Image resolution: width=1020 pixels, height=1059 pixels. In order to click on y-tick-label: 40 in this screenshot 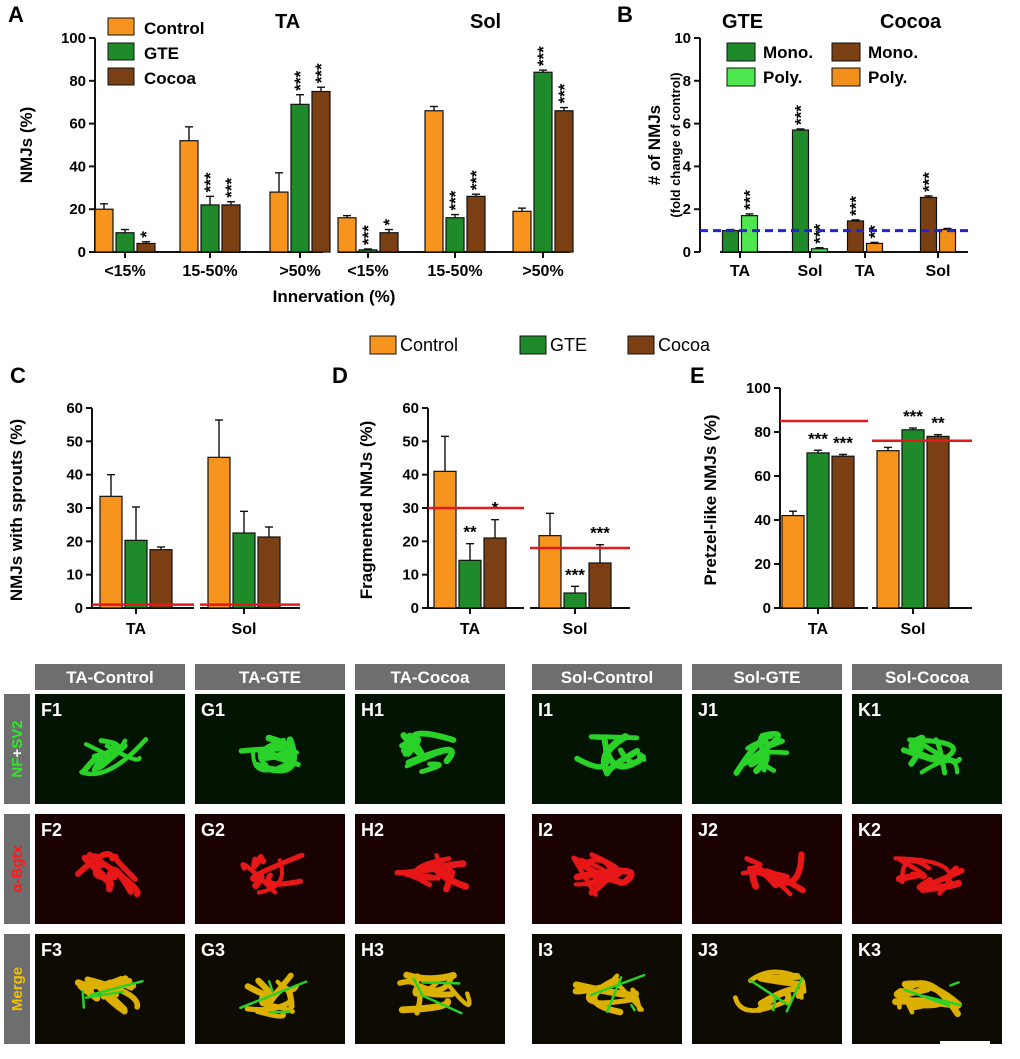, I will do `click(74, 475)`.